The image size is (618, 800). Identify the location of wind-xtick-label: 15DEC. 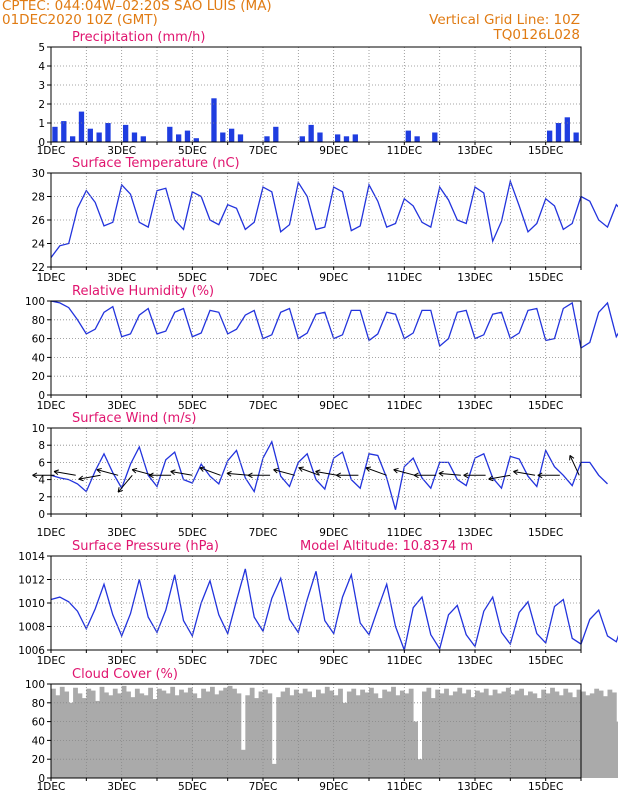
(545, 533).